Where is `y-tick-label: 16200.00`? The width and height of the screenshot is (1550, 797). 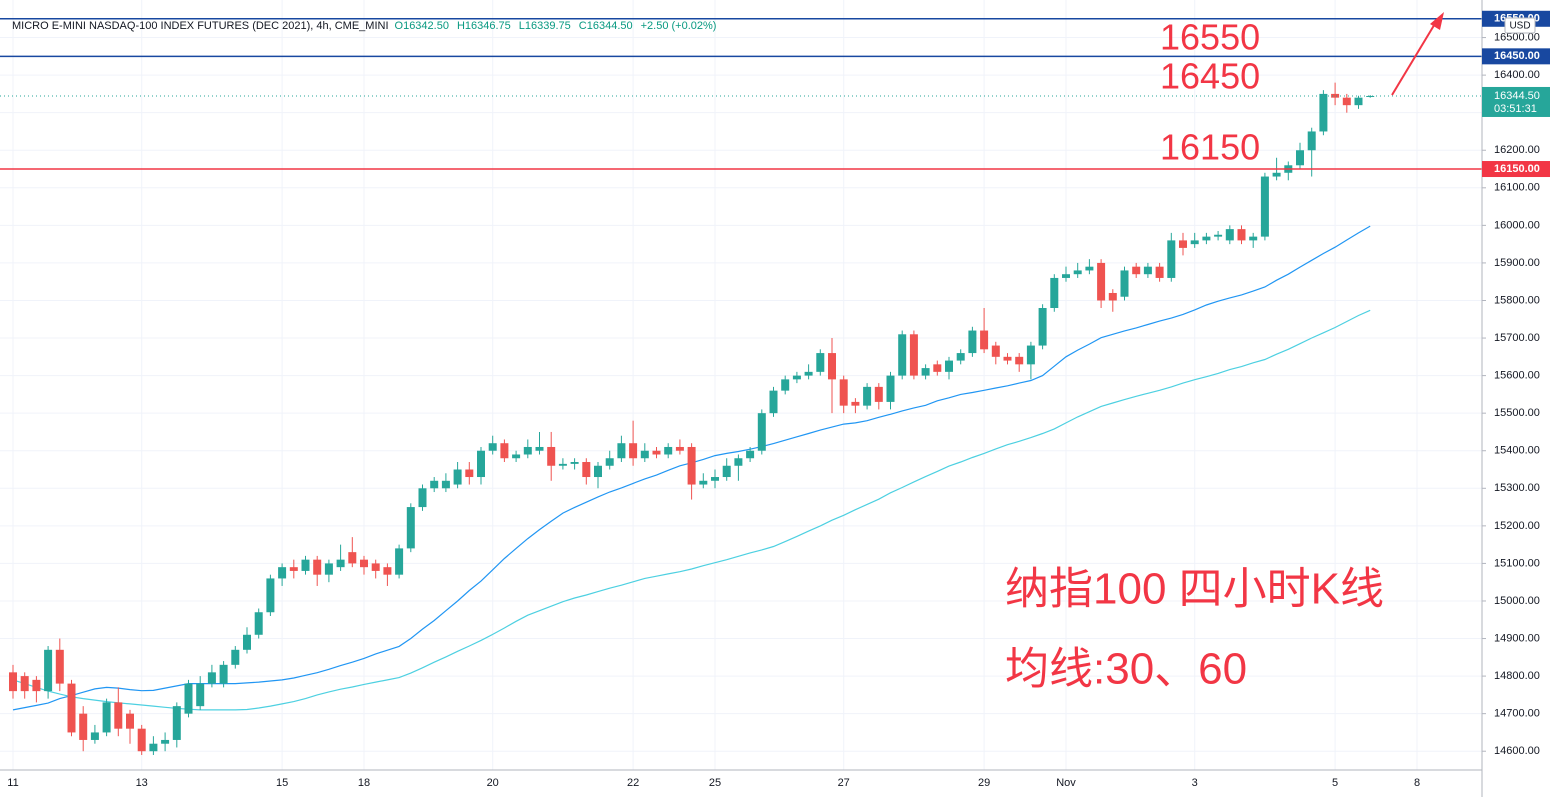
y-tick-label: 16200.00 is located at coordinates (1517, 150).